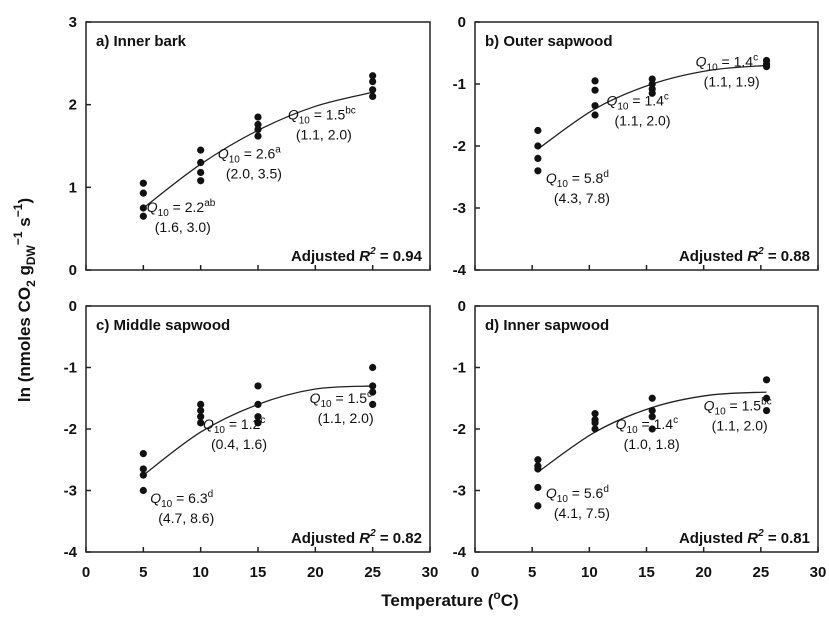 This screenshot has height=618, width=829. I want to click on x-tick-label: 30, so click(430, 572).